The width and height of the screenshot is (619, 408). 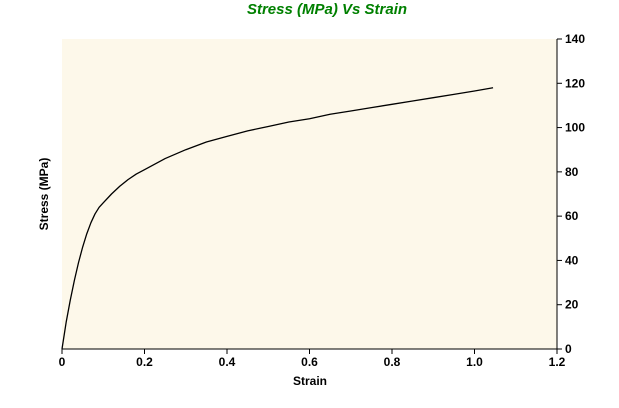 I want to click on y-tick-label: 20, so click(x=572, y=305).